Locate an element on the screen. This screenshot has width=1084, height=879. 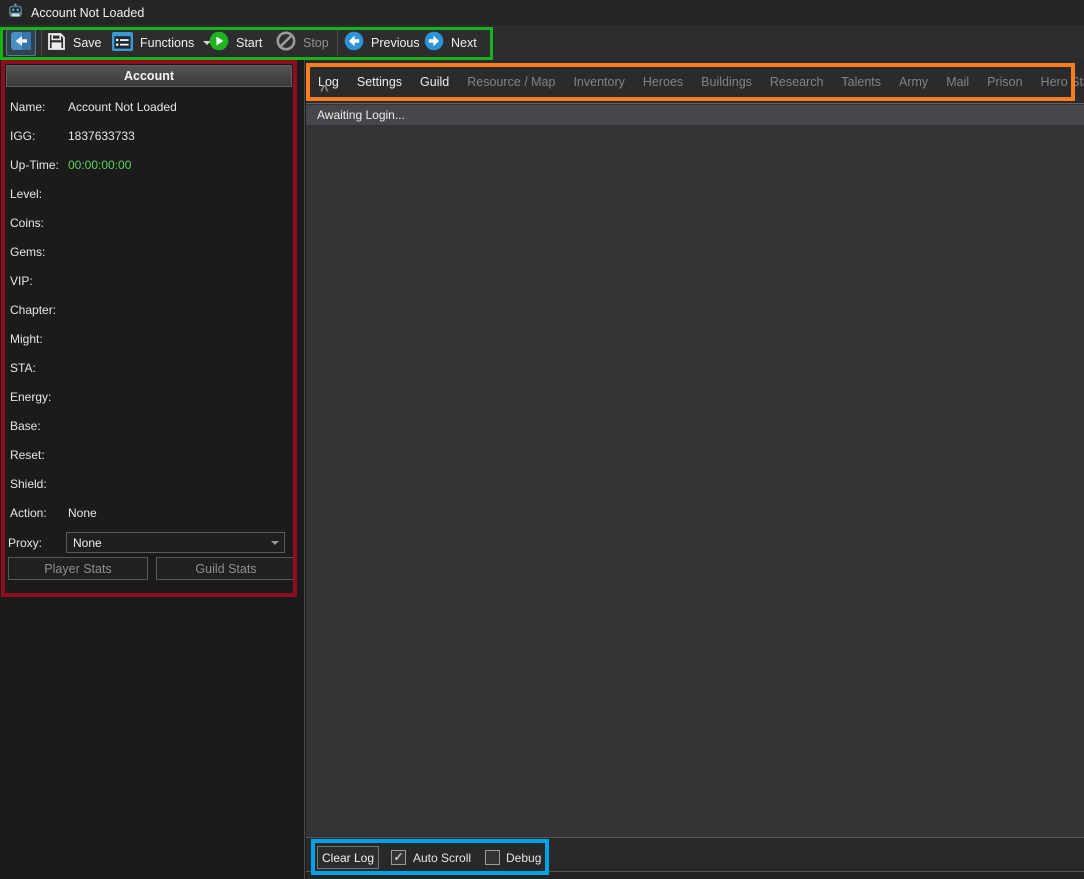
account-field-base: Base: is located at coordinates (25, 425).